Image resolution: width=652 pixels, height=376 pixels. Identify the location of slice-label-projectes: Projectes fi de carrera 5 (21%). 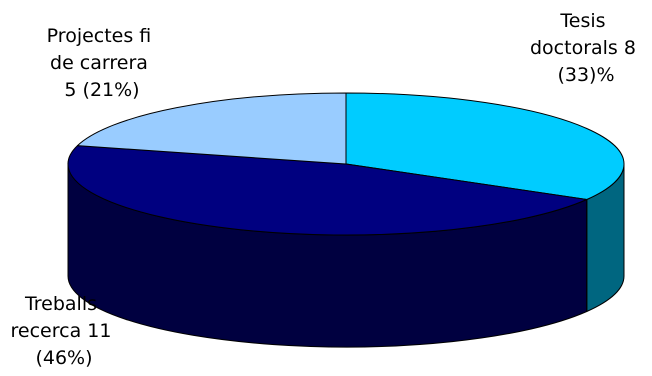
(102, 63).